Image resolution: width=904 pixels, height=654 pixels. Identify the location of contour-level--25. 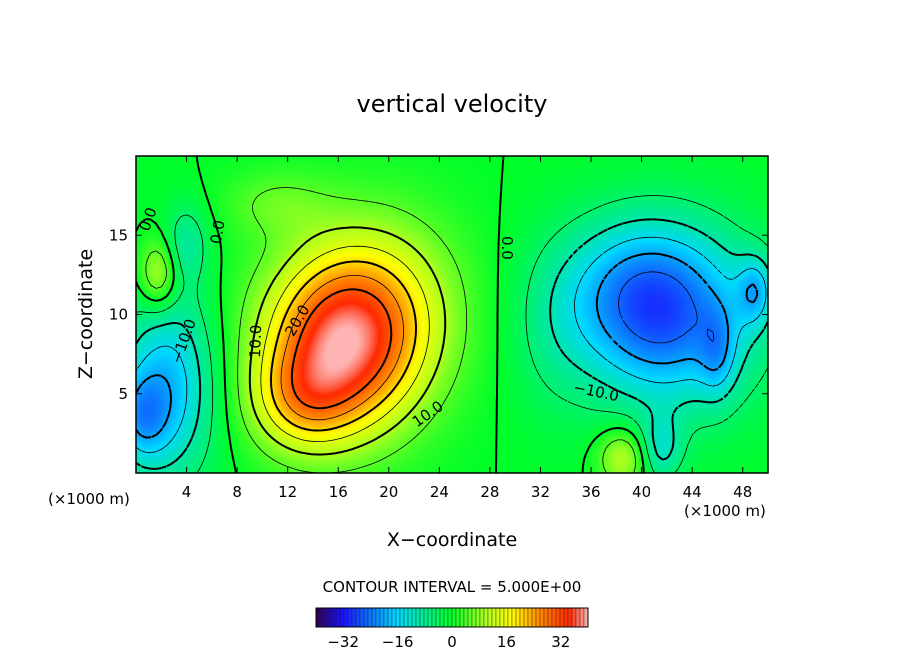
(666, 307).